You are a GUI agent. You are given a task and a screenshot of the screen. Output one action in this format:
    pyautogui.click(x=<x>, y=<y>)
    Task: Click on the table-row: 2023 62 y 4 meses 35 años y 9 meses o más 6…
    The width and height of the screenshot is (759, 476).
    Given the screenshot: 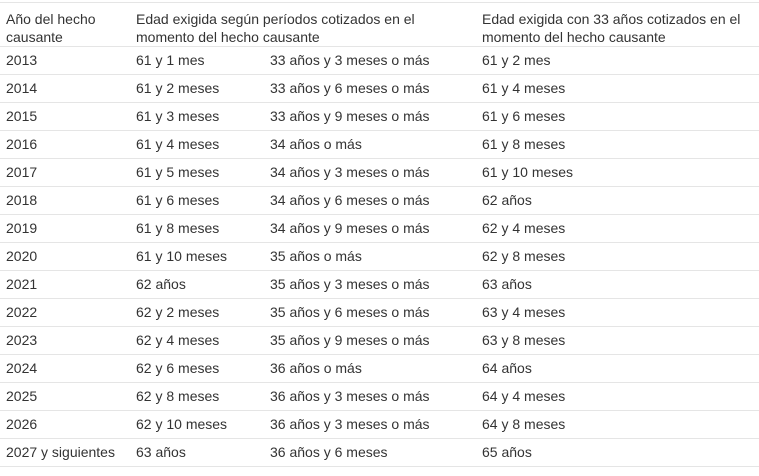 What is the action you would take?
    pyautogui.click(x=379, y=340)
    